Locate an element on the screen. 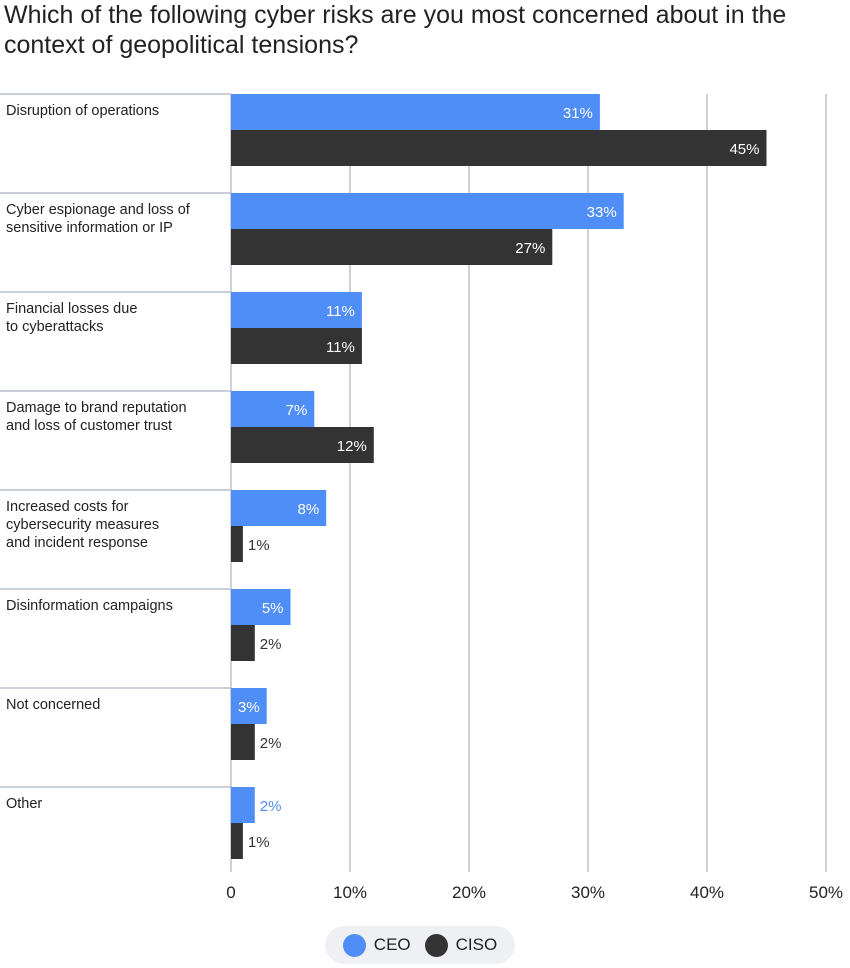  legend-label: CEO is located at coordinates (392, 944).